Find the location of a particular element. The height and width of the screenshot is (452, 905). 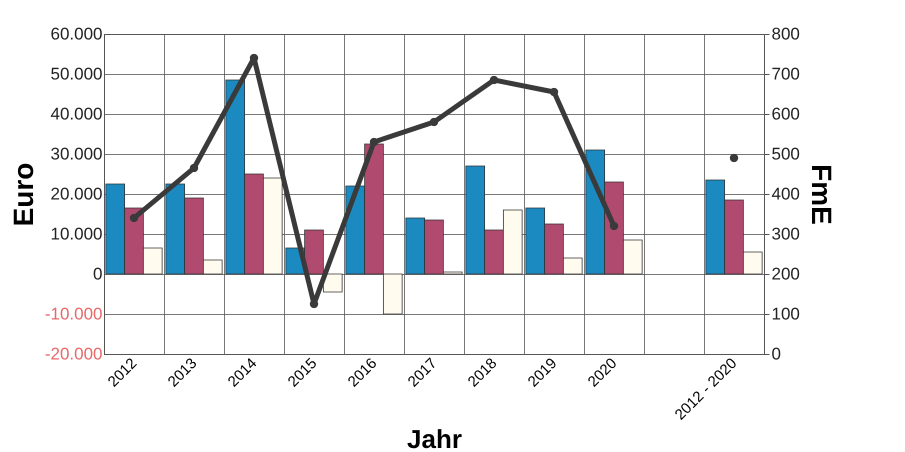

y-tick-label: 40.000 is located at coordinates (76, 114).